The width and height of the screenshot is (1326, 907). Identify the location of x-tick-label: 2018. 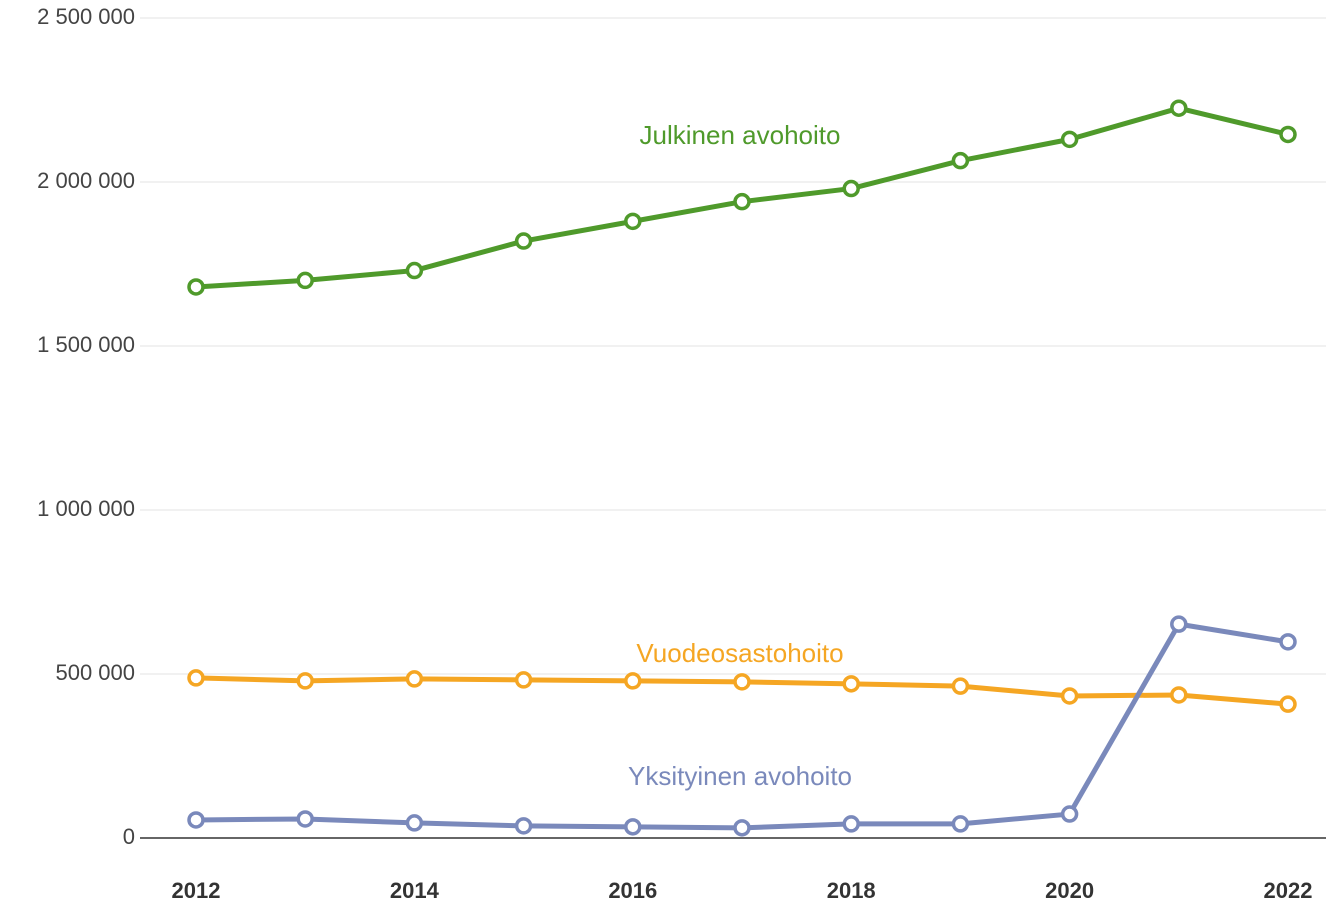
(851, 890).